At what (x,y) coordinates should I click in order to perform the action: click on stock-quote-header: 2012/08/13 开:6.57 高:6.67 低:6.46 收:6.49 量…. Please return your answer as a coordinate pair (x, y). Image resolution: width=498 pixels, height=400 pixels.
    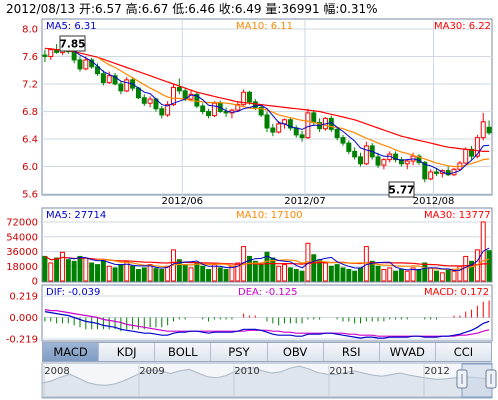
    Looking at the image, I should click on (192, 9).